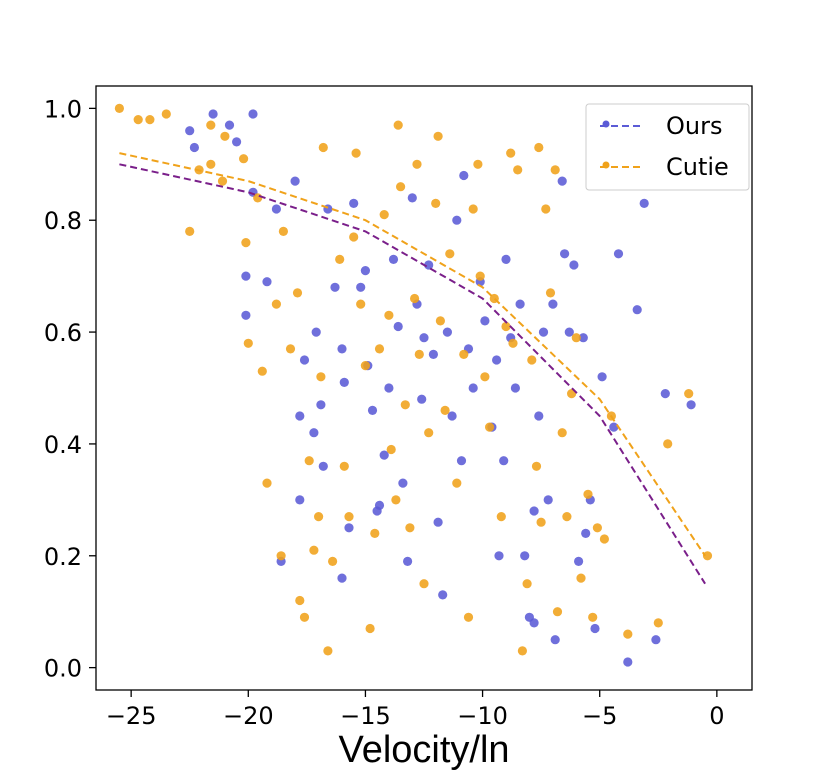  Describe the element at coordinates (716, 716) in the screenshot. I see `x-tick-label: 0` at that location.